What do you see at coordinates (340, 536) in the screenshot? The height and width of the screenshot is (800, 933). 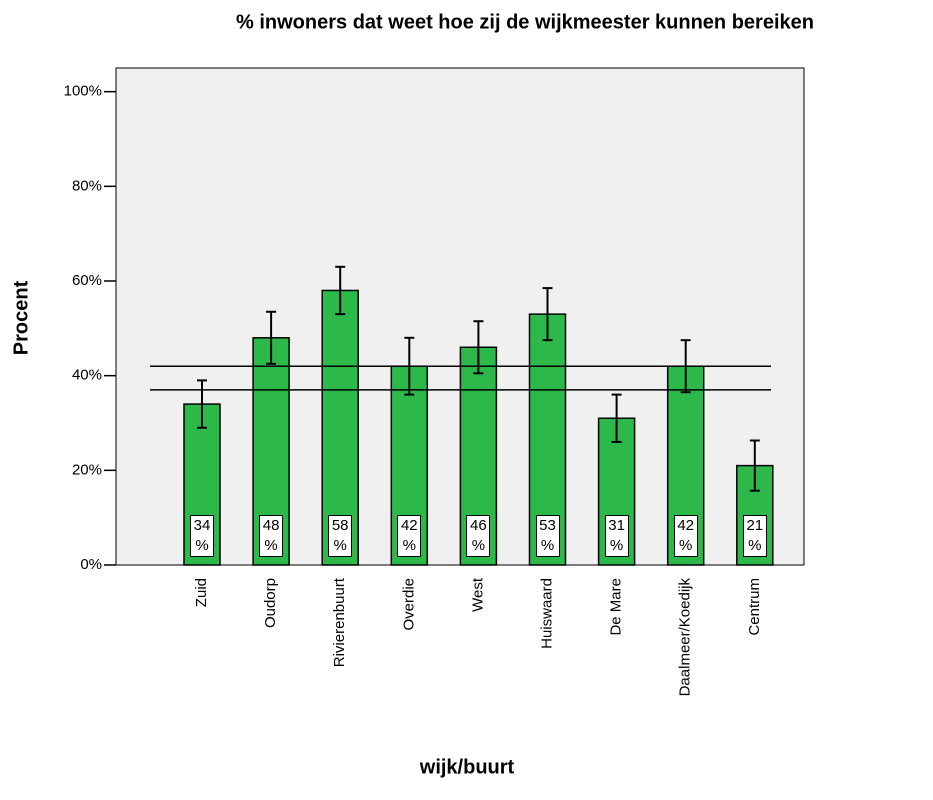 I see `value-label: 58 %` at bounding box center [340, 536].